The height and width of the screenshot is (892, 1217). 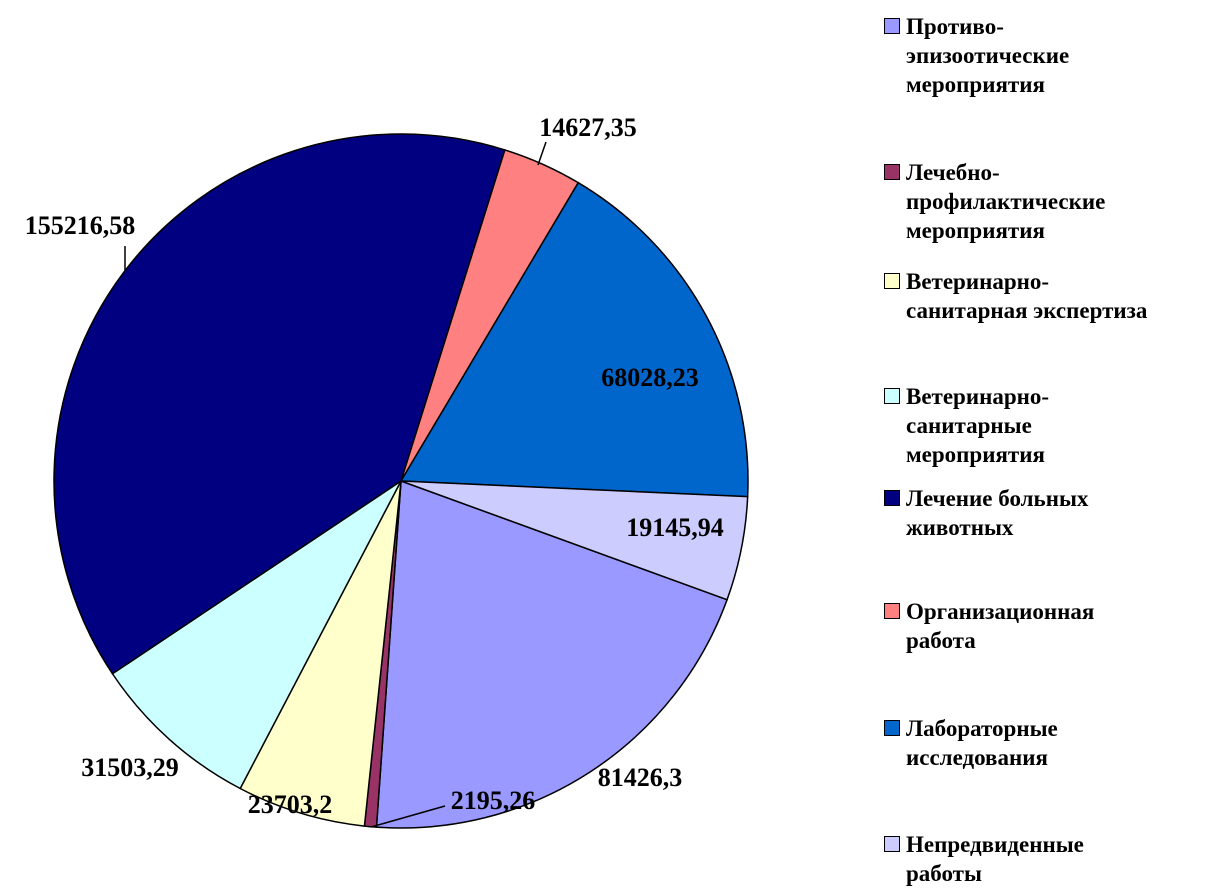 What do you see at coordinates (1027, 296) in the screenshot?
I see `legend-label: Ветеринарно- санитарная экспертиза` at bounding box center [1027, 296].